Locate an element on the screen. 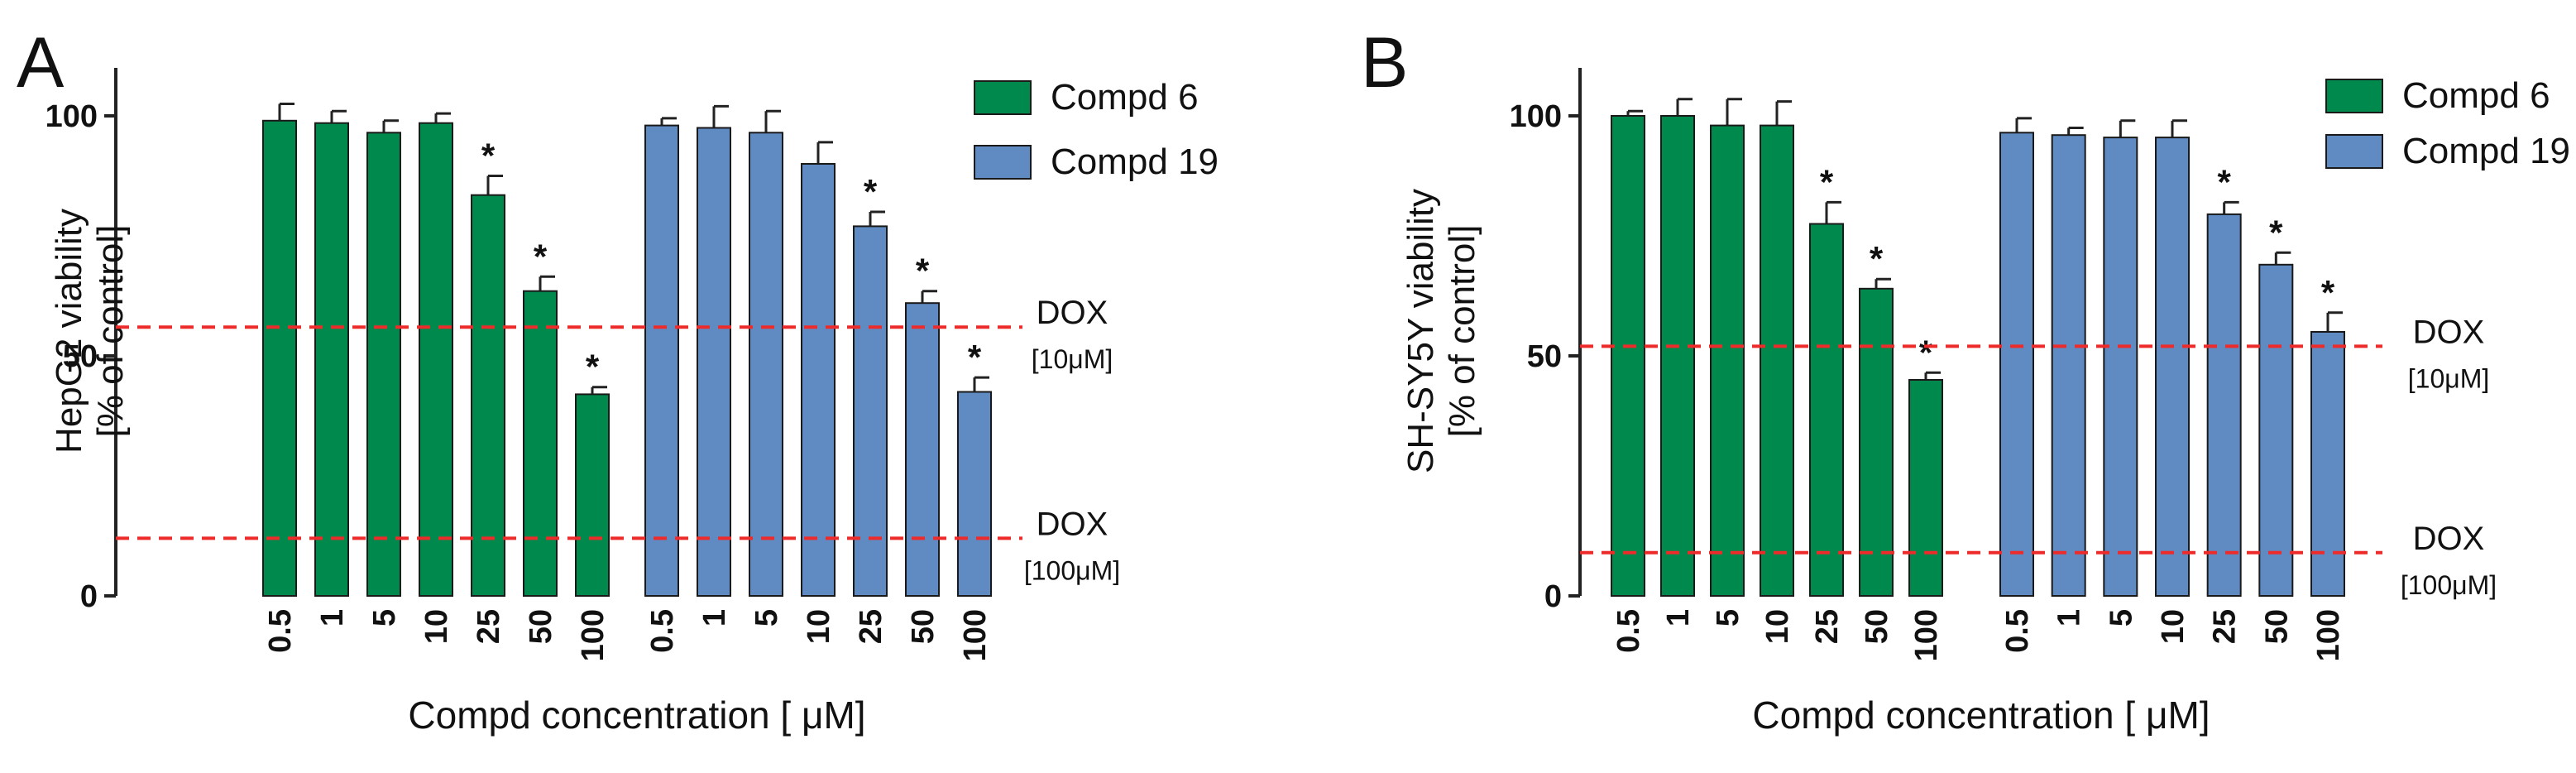  panel-letter: B is located at coordinates (1384, 63).